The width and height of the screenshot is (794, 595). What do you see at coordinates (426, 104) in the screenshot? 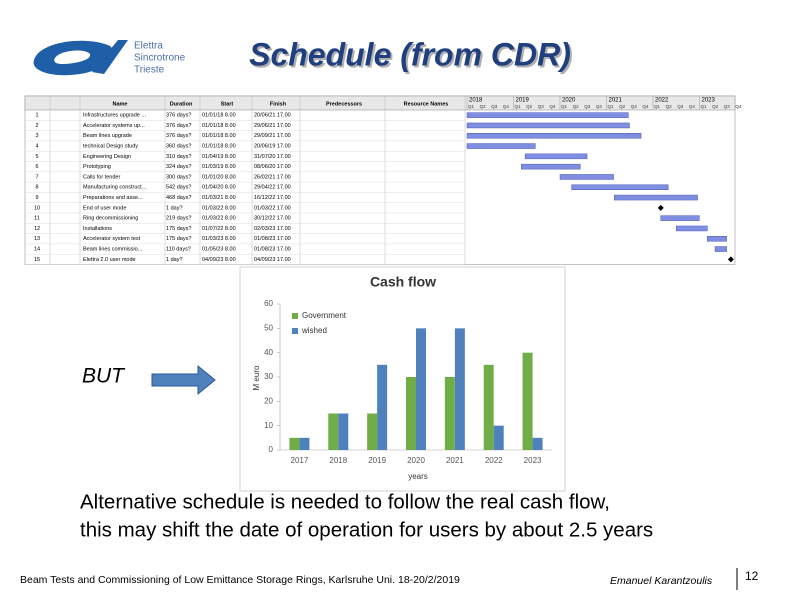
I see `column-header: Resource Names` at bounding box center [426, 104].